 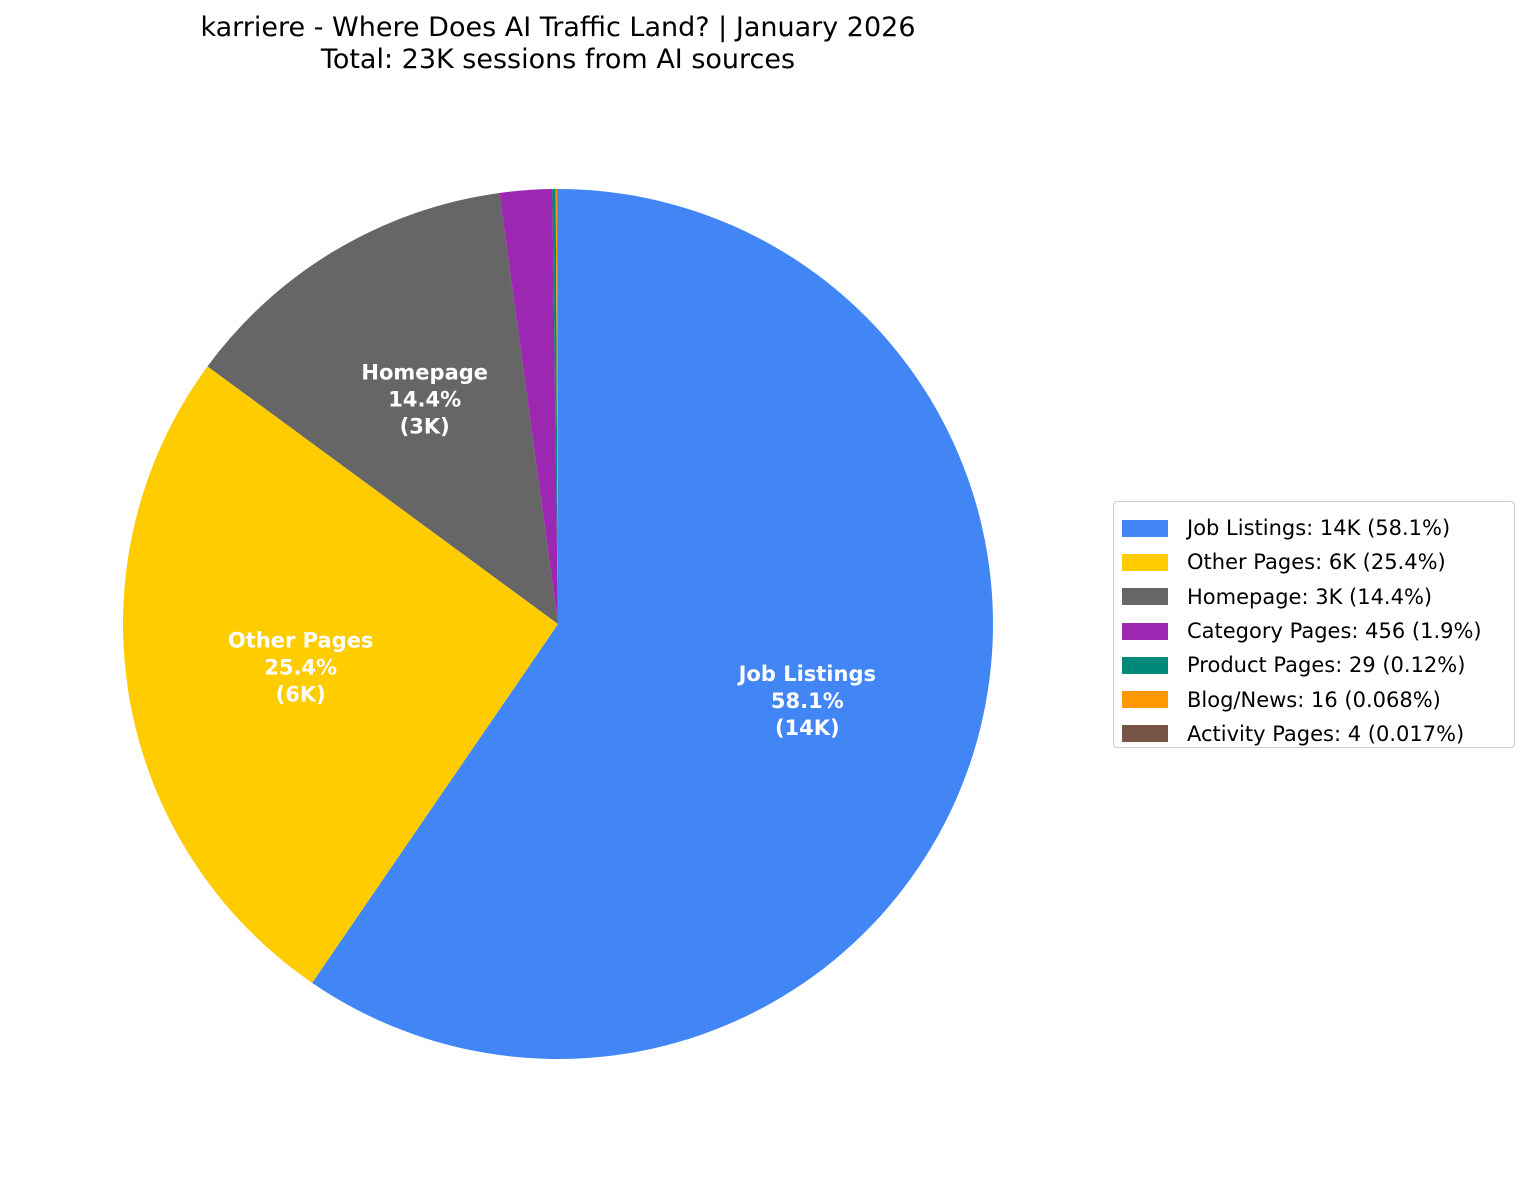 I want to click on legend-item: Homepage: 3K (14.4%), so click(x=1318, y=597).